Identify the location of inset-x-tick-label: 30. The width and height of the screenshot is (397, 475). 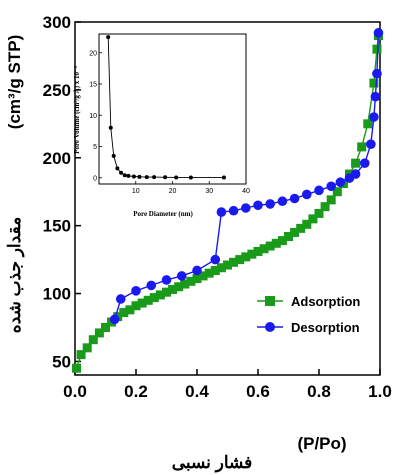
(209, 191).